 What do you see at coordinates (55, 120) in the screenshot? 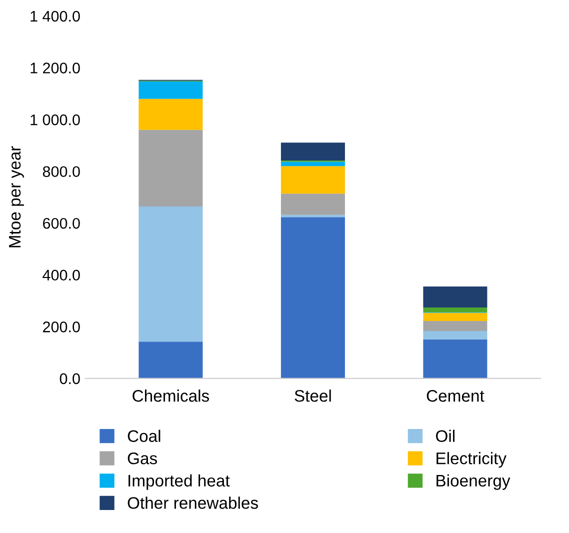
I see `y-tick-label: 1 000.0` at bounding box center [55, 120].